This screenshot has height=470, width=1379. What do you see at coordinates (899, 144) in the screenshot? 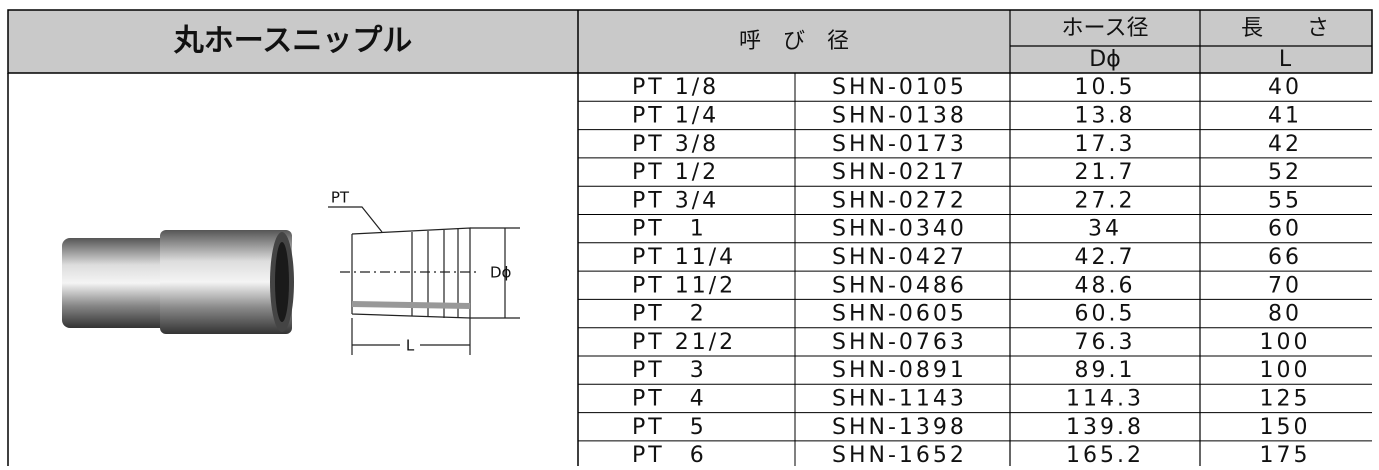
I see `cell: SHN-0173` at bounding box center [899, 144].